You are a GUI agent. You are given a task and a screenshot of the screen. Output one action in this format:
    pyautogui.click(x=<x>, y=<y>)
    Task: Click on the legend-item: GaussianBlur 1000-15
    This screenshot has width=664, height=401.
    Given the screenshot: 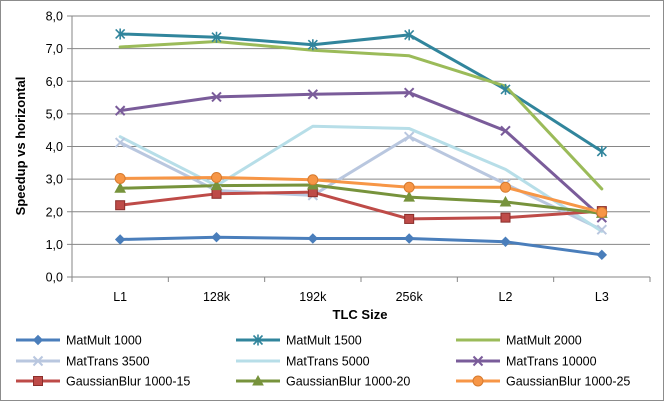 What is the action you would take?
    pyautogui.click(x=103, y=382)
    